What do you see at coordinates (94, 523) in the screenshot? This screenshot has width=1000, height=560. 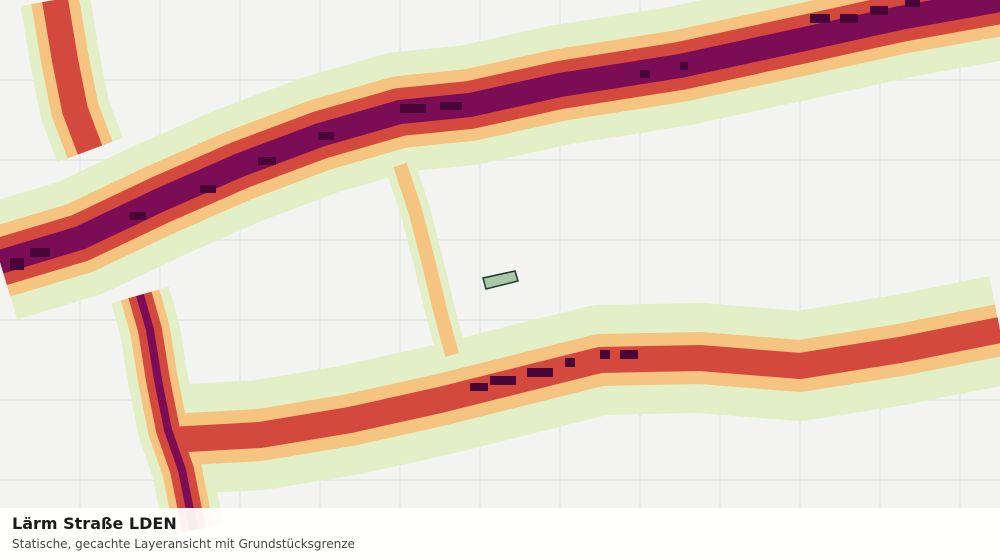 I see `map-title: Lärm Straße LDEN` at bounding box center [94, 523].